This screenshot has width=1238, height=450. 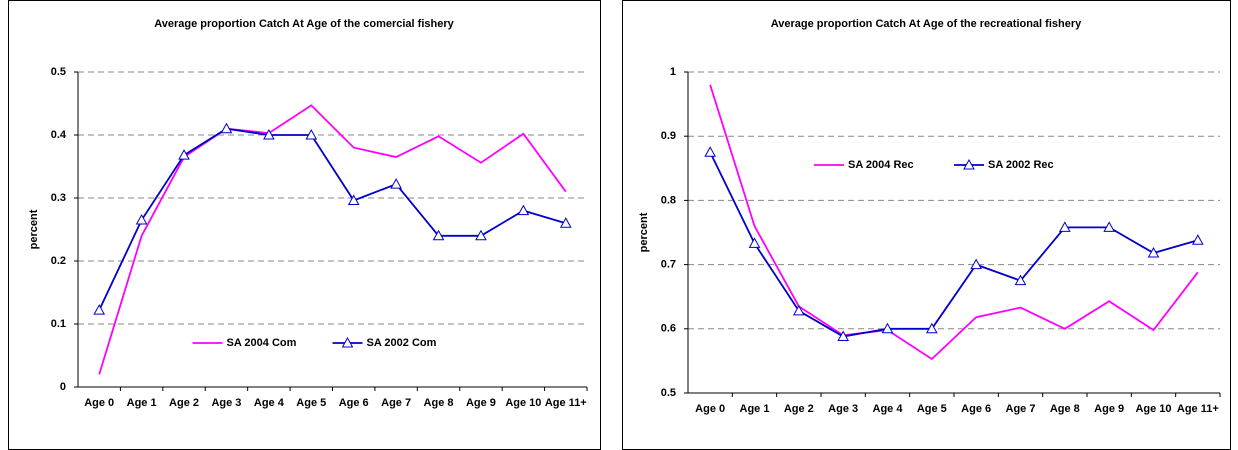 What do you see at coordinates (59, 135) in the screenshot?
I see `y-tick-label: 0.4` at bounding box center [59, 135].